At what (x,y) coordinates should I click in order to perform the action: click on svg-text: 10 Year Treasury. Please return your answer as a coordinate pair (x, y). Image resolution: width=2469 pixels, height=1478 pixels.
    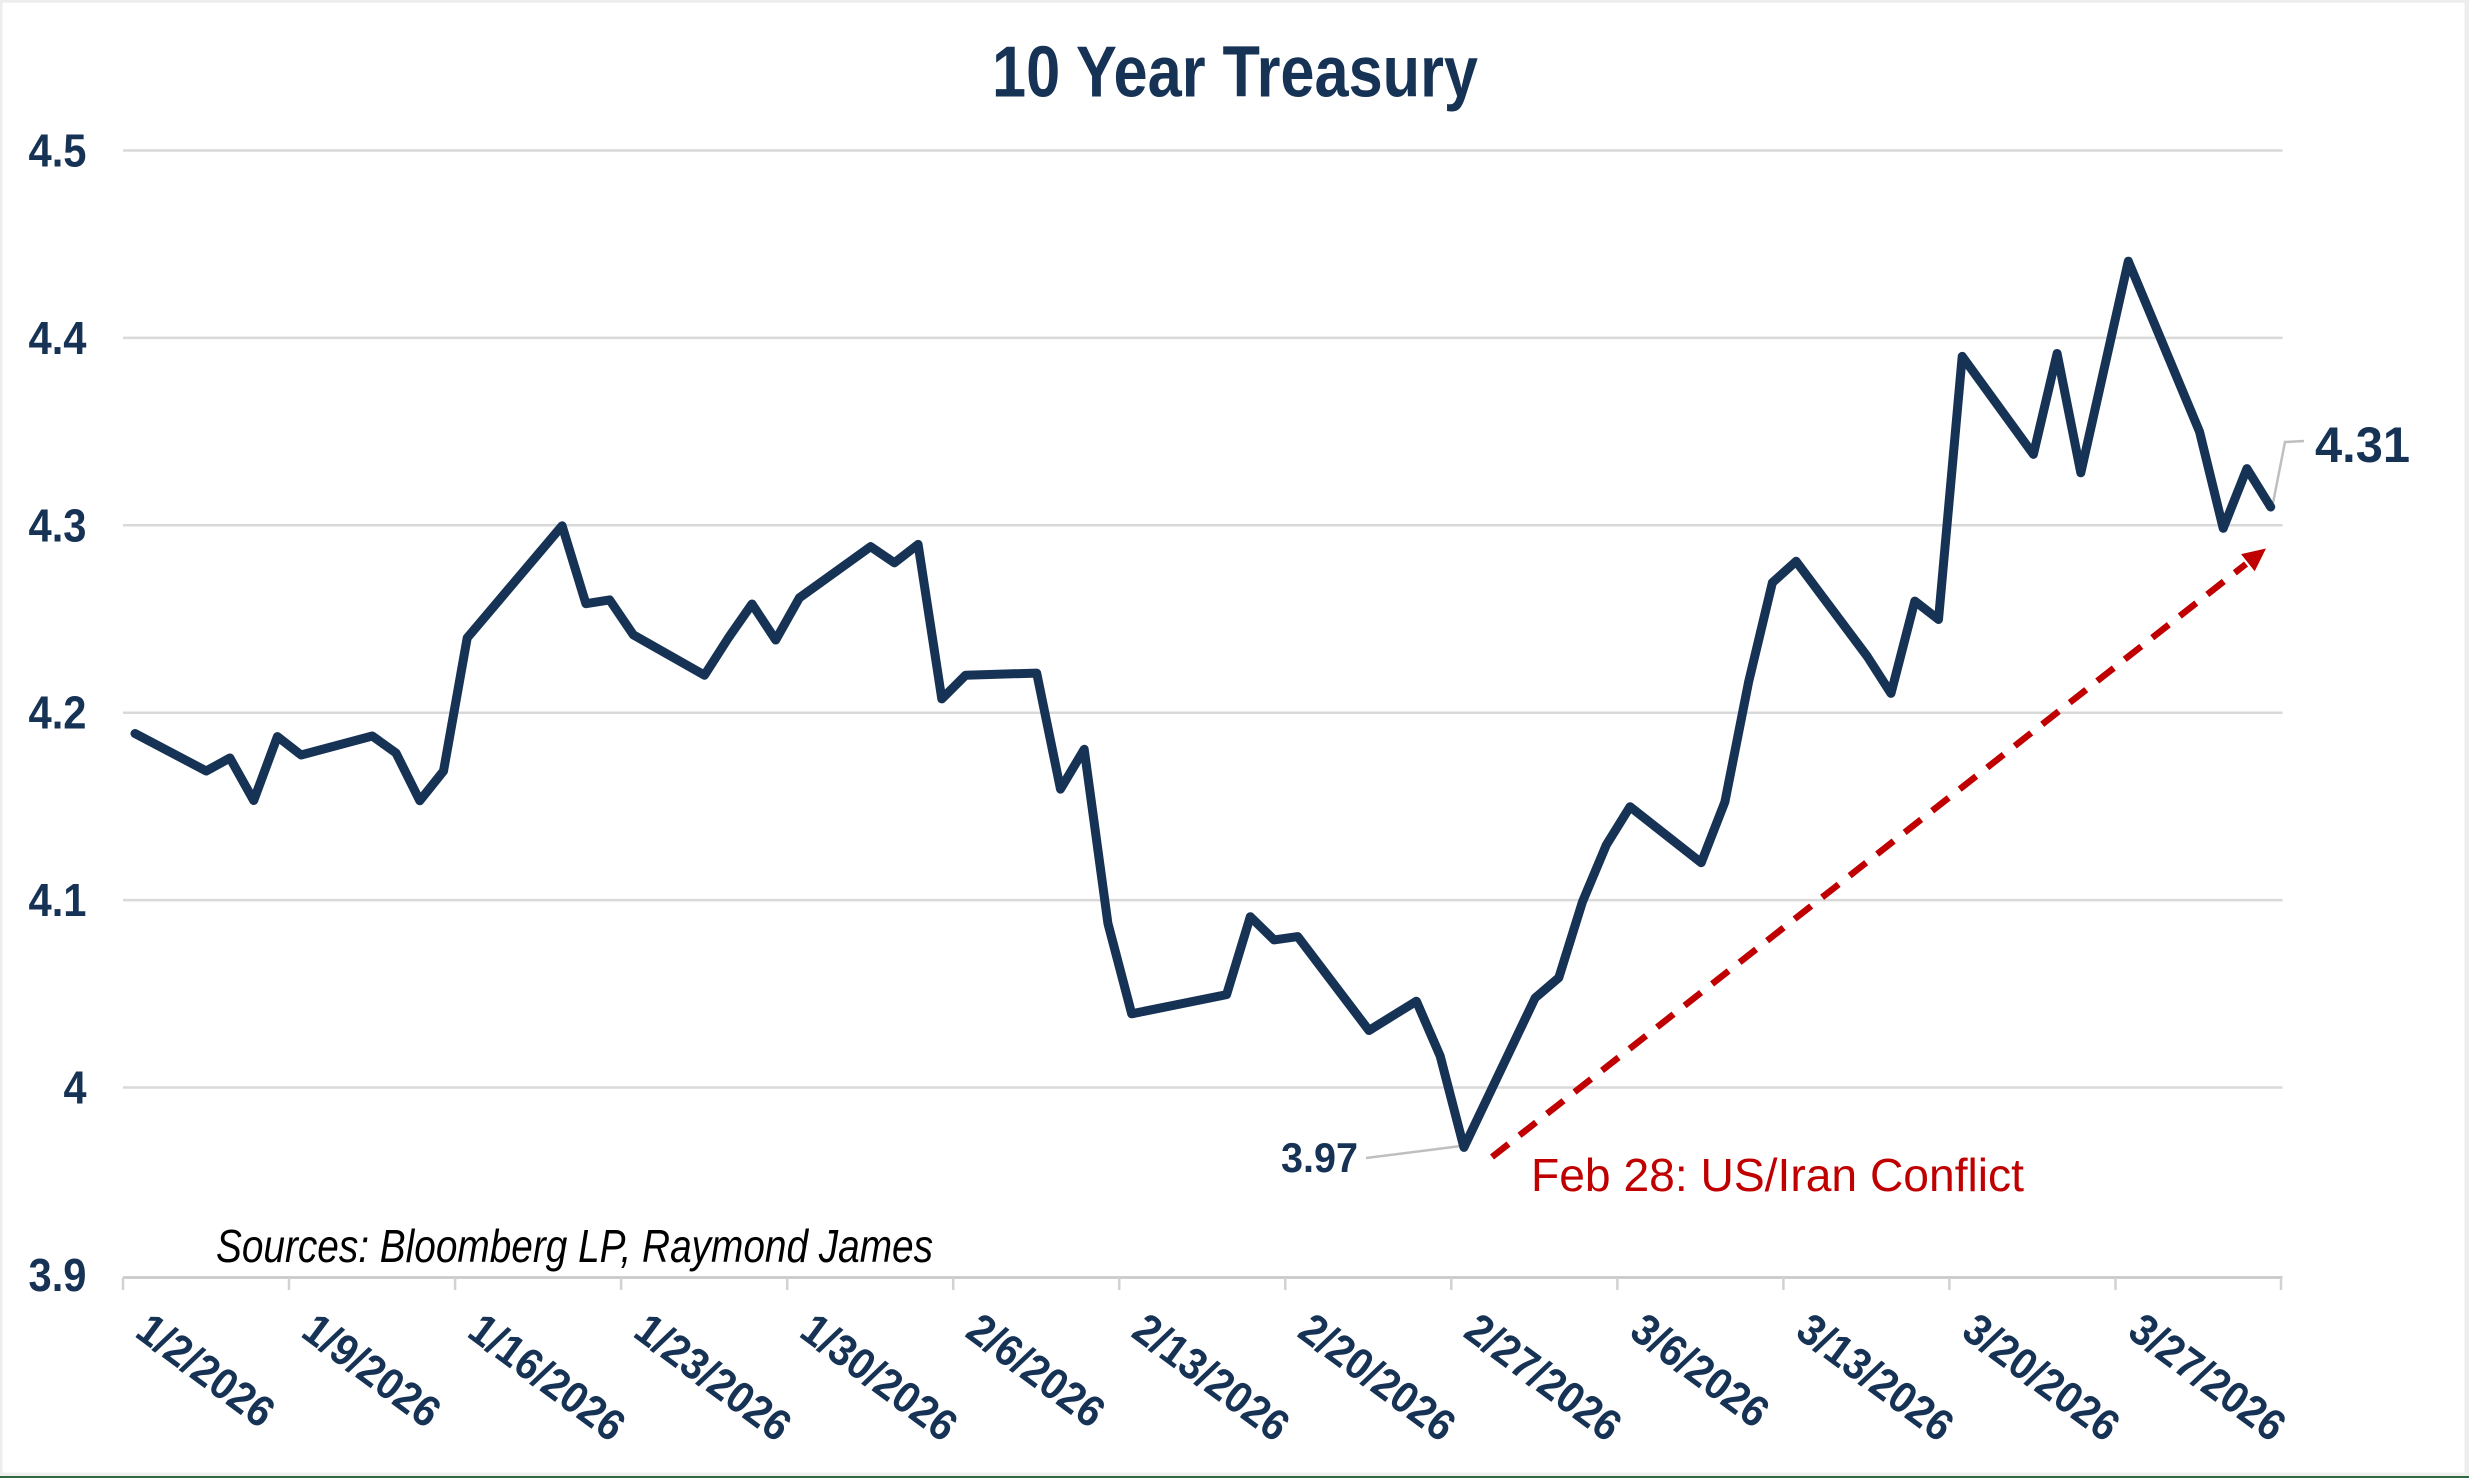
    Looking at the image, I should click on (1235, 73).